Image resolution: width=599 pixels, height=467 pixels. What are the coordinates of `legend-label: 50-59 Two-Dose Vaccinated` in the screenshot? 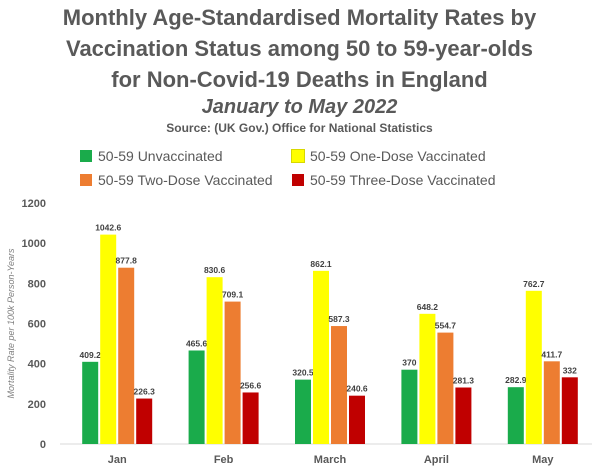 It's located at (185, 180).